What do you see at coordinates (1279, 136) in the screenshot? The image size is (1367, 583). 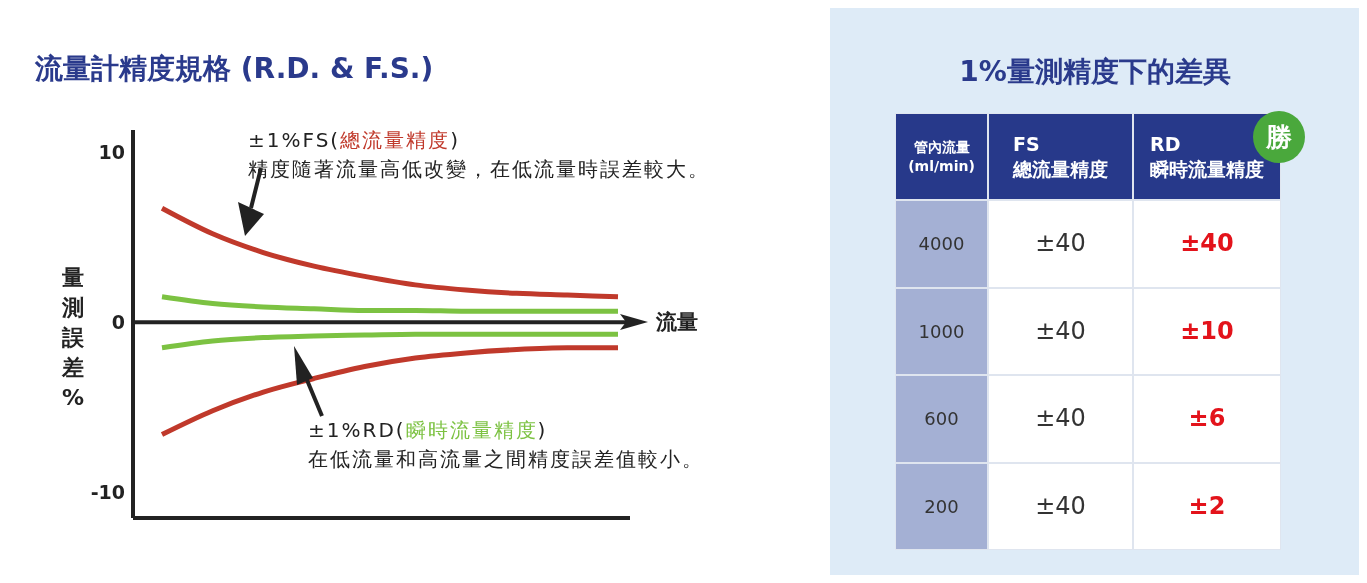 I see `text: 勝` at bounding box center [1279, 136].